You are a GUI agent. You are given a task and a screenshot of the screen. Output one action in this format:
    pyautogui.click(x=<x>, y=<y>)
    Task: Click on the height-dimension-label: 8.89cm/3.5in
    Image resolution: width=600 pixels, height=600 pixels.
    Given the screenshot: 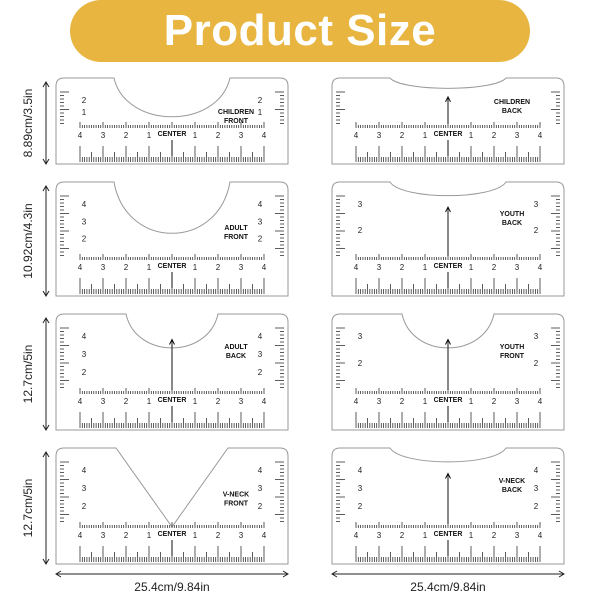 What is the action you would take?
    pyautogui.click(x=28, y=123)
    